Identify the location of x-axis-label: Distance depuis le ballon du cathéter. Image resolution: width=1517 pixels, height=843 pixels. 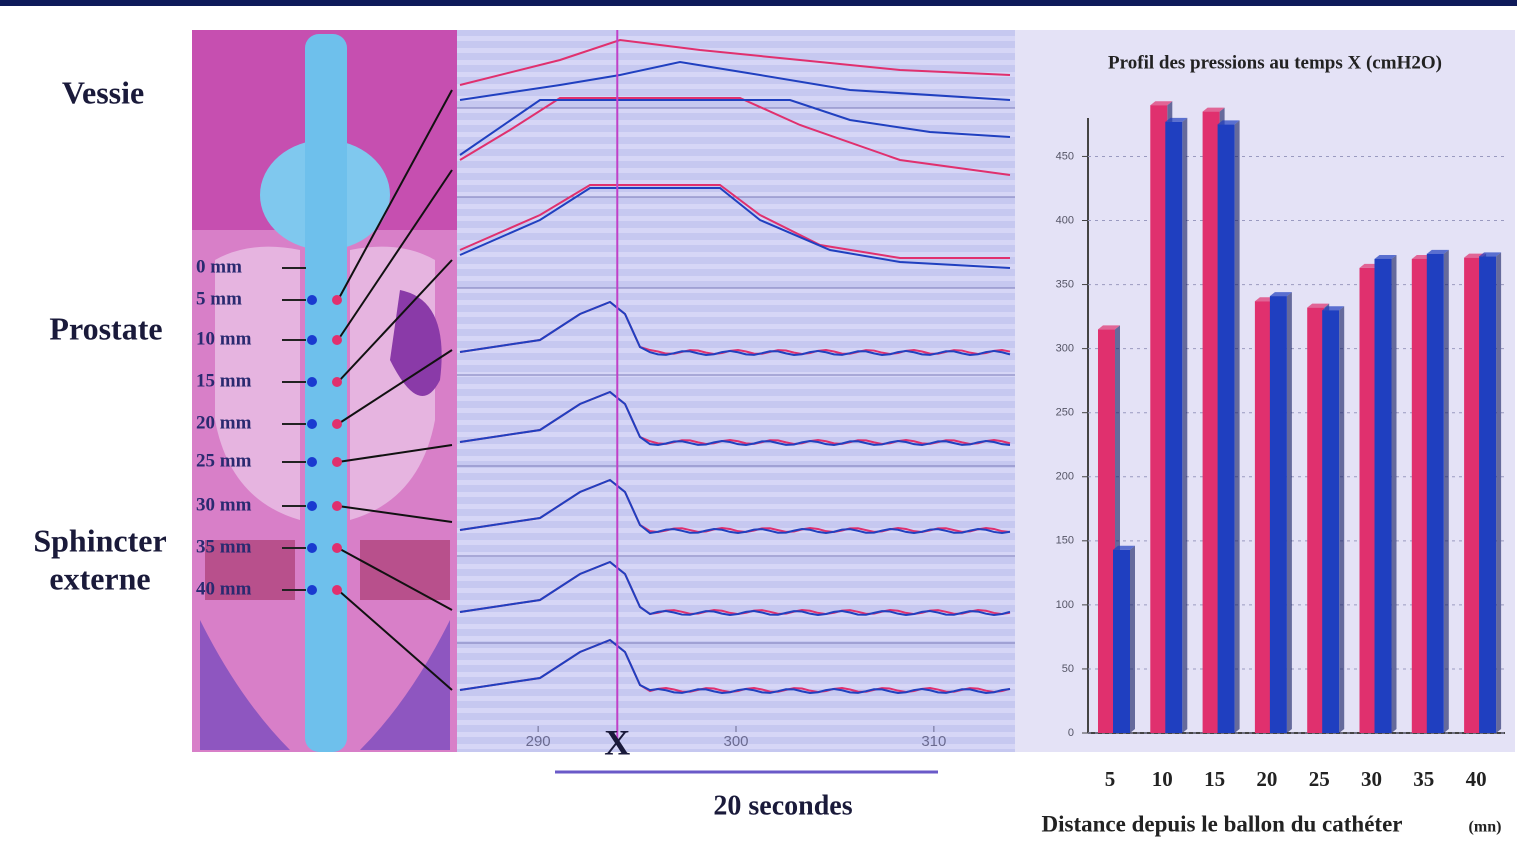
(1222, 823).